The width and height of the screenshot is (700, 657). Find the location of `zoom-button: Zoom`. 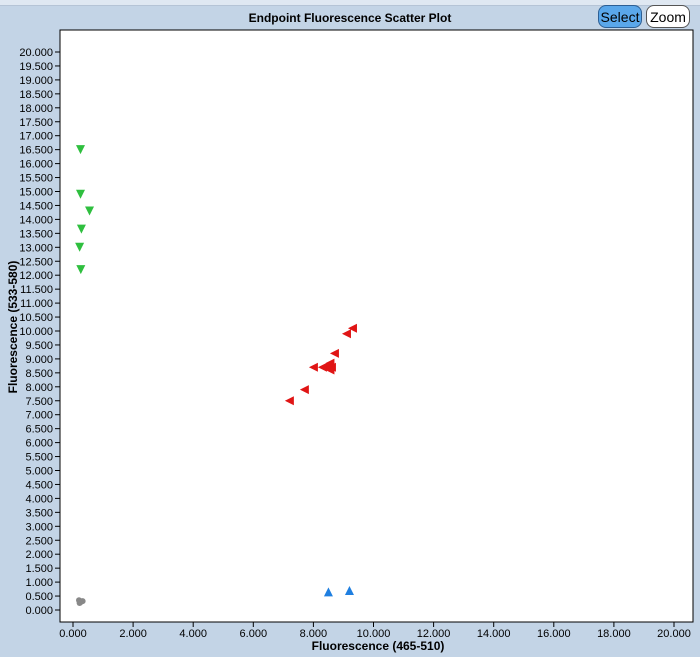

zoom-button: Zoom is located at coordinates (668, 16).